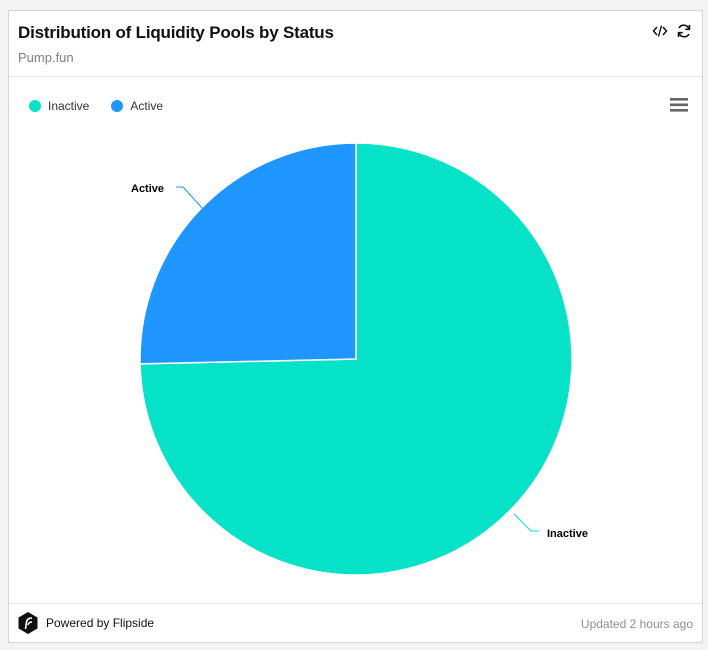 Image resolution: width=708 pixels, height=650 pixels. I want to click on legend-item-active: Active, so click(137, 106).